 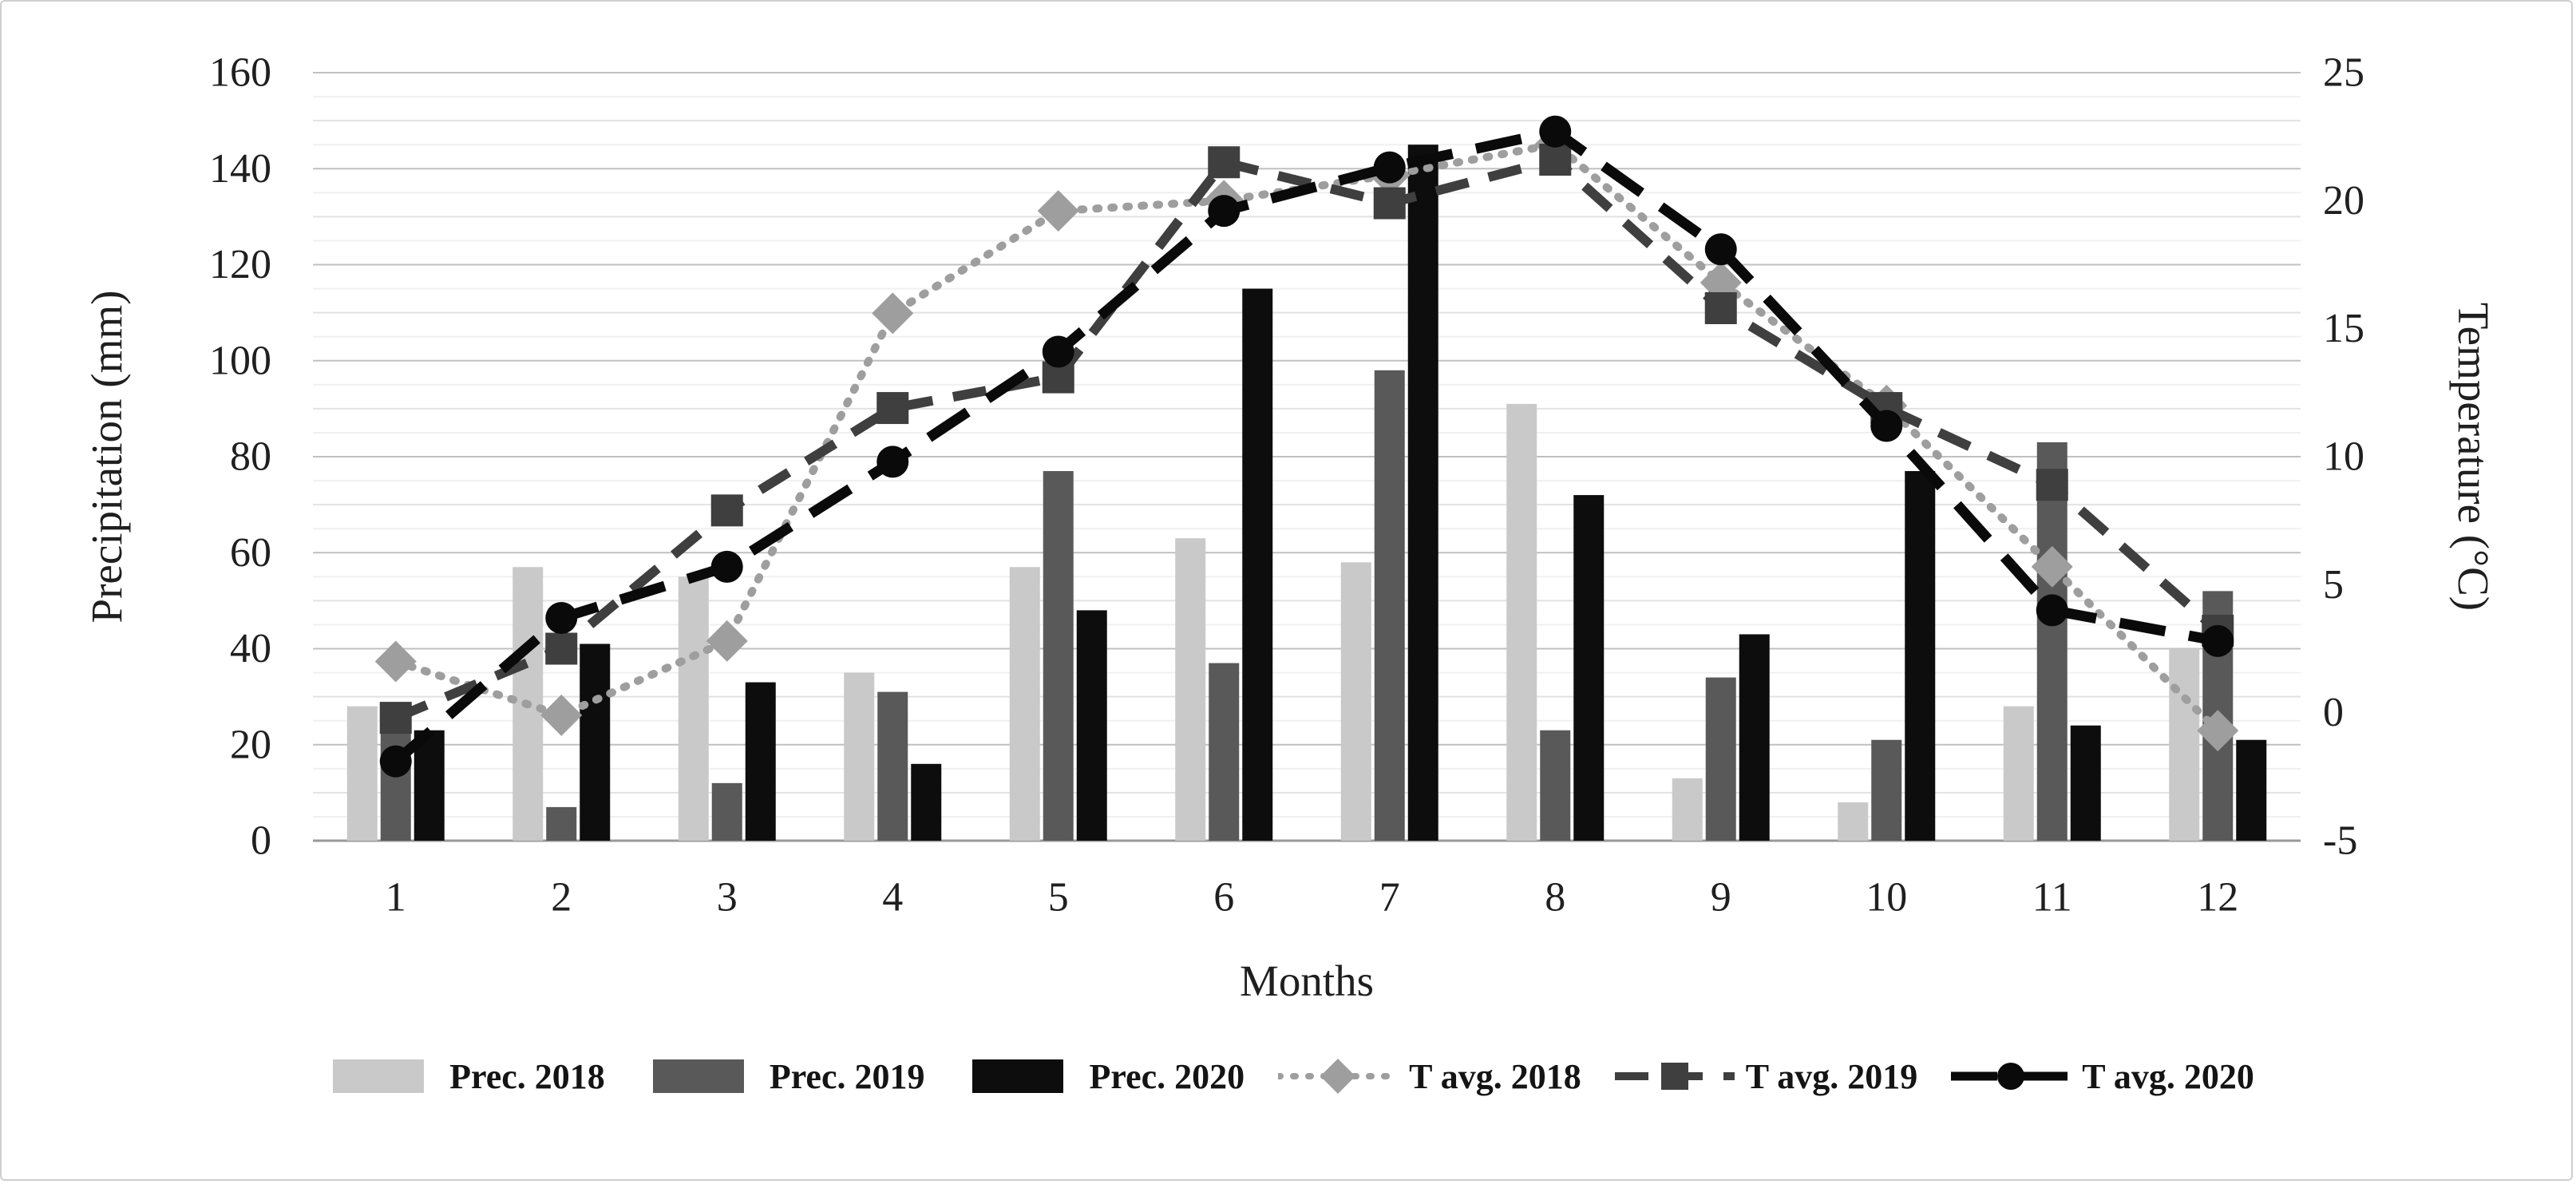 What do you see at coordinates (2334, 712) in the screenshot?
I see `y-right-tick-0: 0` at bounding box center [2334, 712].